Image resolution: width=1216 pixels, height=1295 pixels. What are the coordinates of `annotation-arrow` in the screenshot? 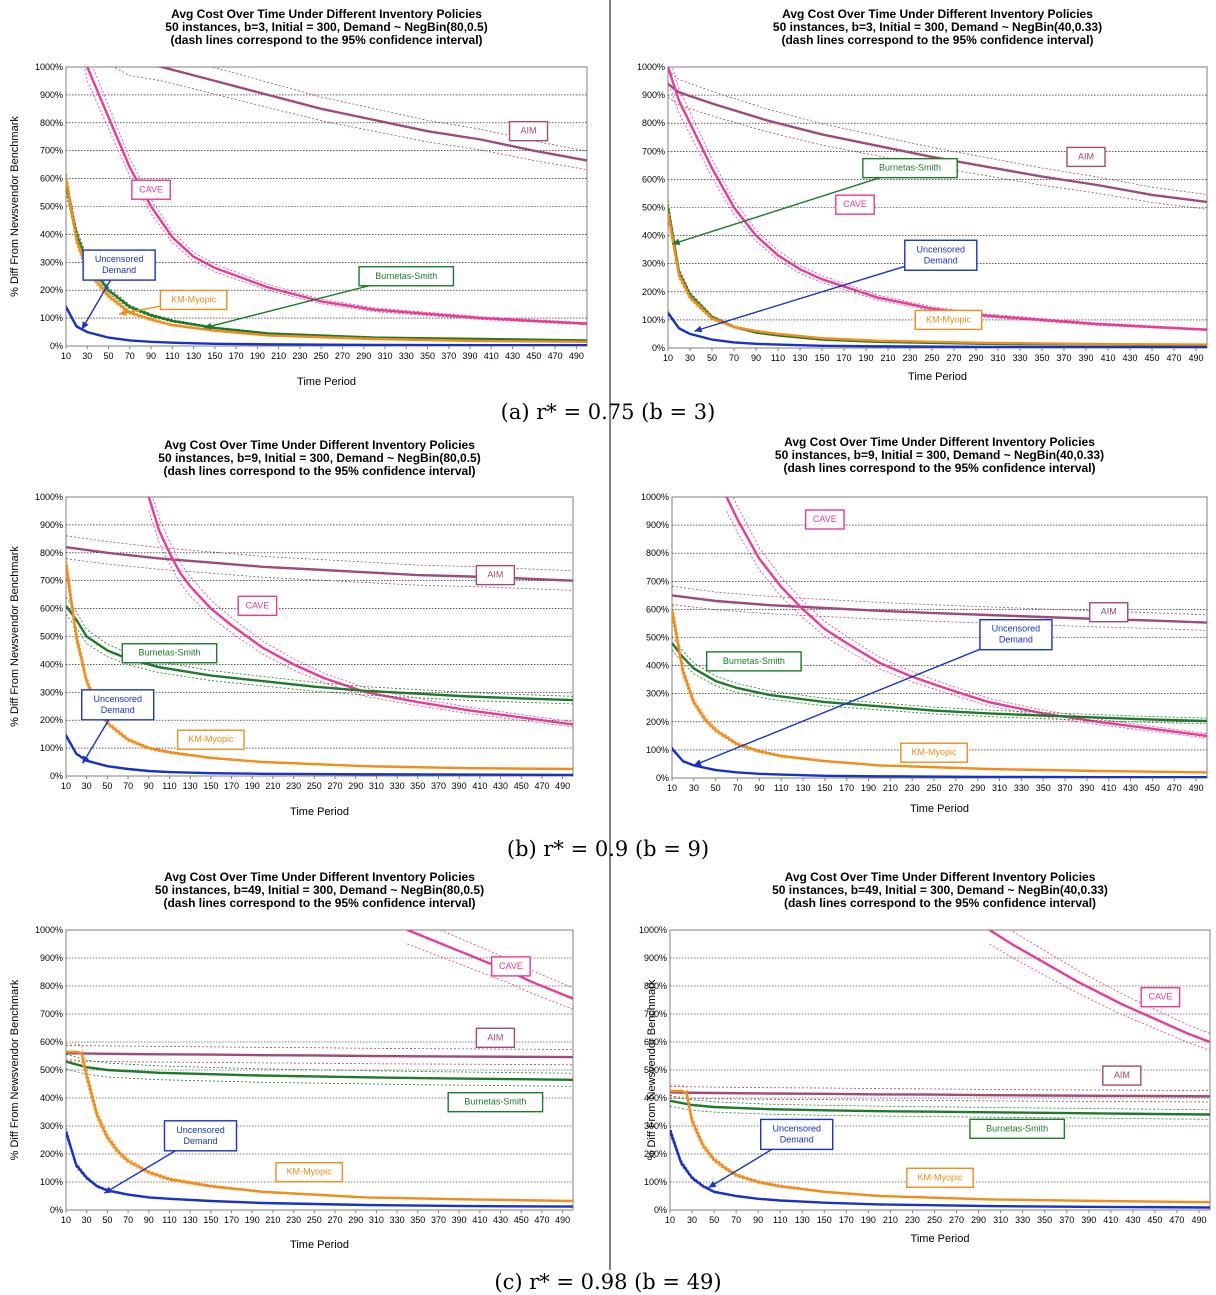 It's located at (791, 206).